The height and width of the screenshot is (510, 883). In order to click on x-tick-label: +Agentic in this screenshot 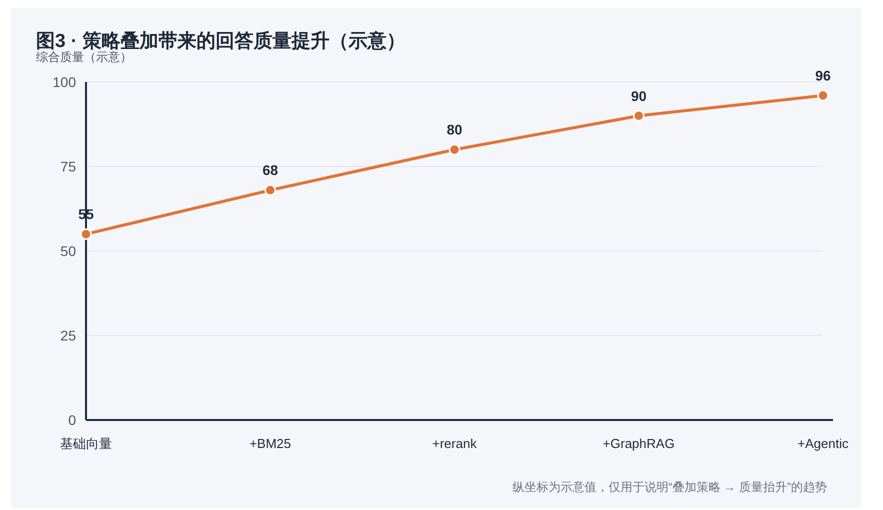, I will do `click(823, 443)`.